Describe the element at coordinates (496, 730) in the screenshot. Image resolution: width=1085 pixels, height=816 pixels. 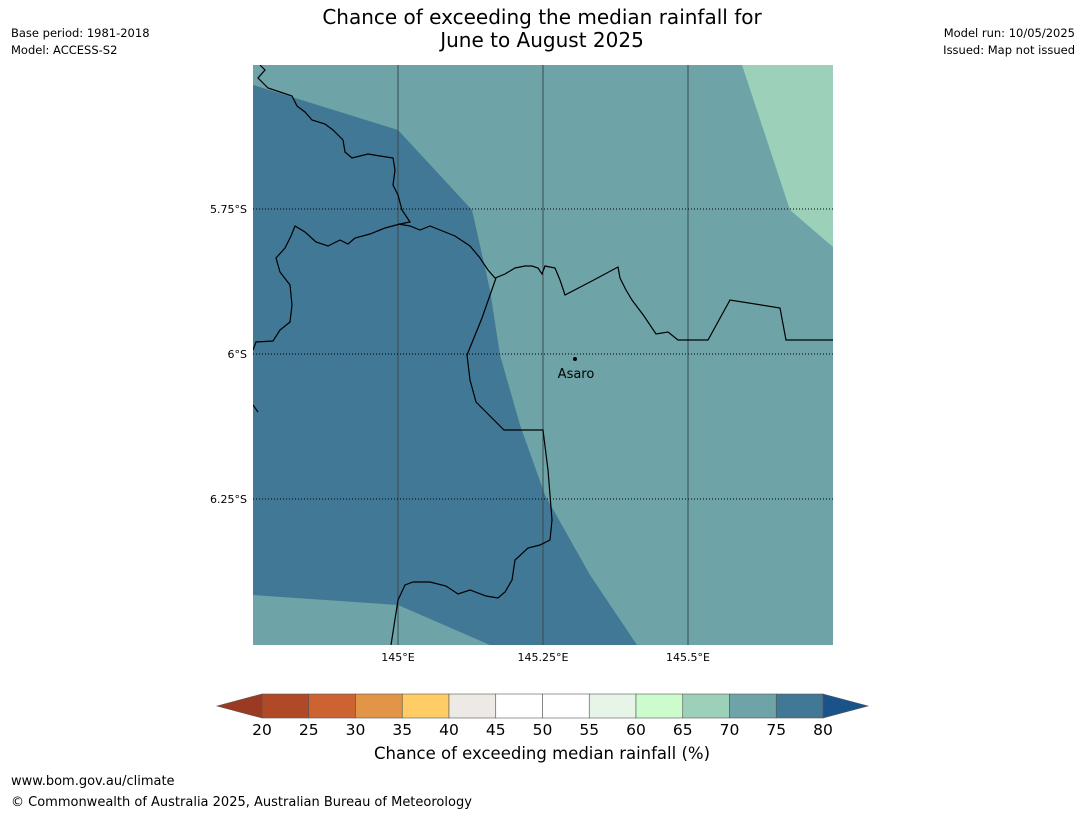
I see `legend-tick-45: 45` at that location.